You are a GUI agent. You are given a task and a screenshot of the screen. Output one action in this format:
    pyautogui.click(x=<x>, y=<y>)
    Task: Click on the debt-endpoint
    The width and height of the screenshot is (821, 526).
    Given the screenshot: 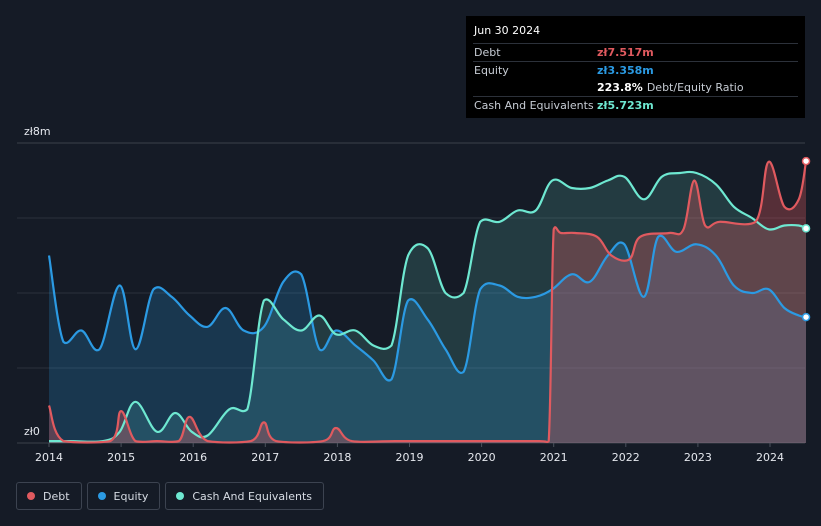 What is the action you would take?
    pyautogui.click(x=806, y=161)
    